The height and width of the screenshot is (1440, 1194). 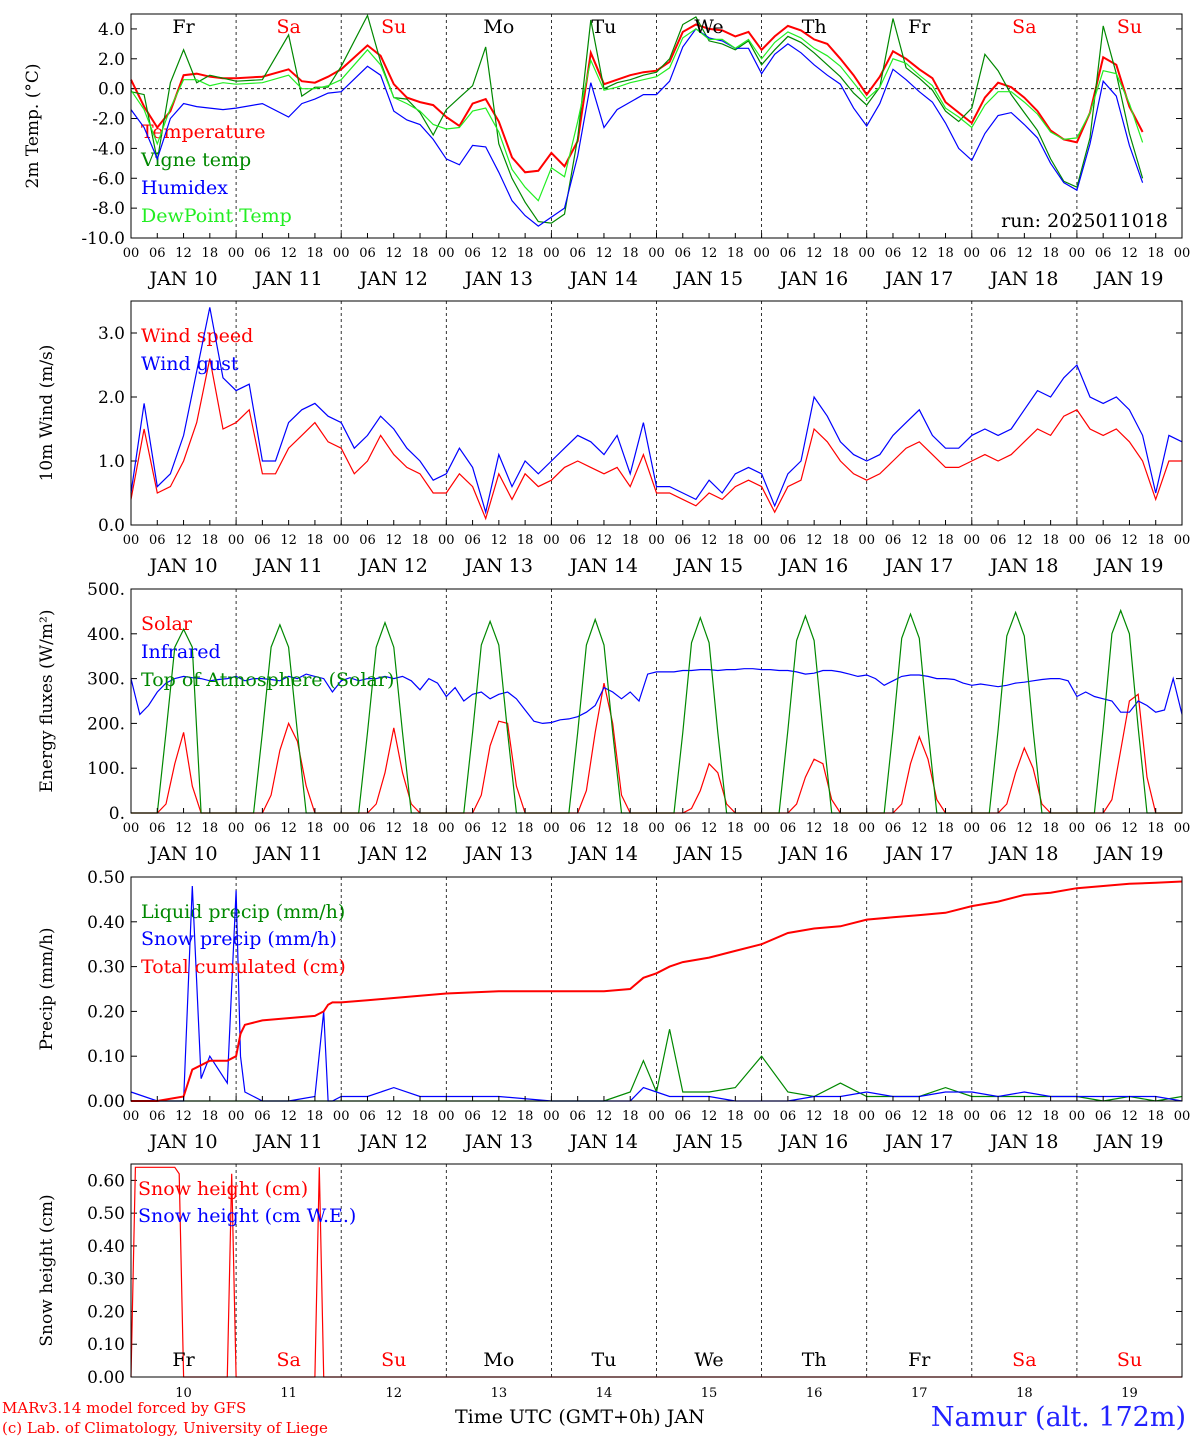 I want to click on weekday-label: We, so click(x=708, y=27).